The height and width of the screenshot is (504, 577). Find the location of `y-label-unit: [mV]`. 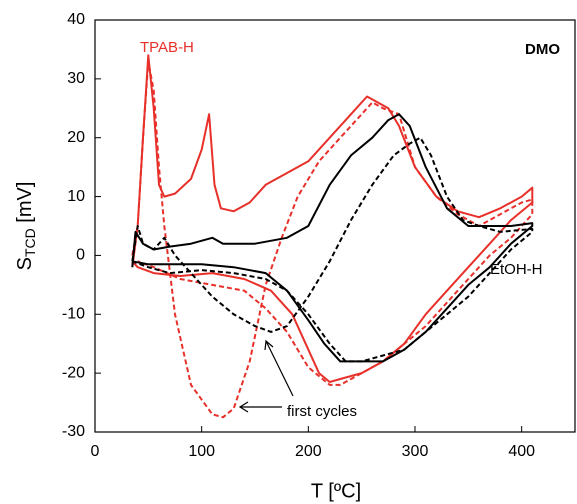

y-label-unit: [mV] is located at coordinates (25, 205).